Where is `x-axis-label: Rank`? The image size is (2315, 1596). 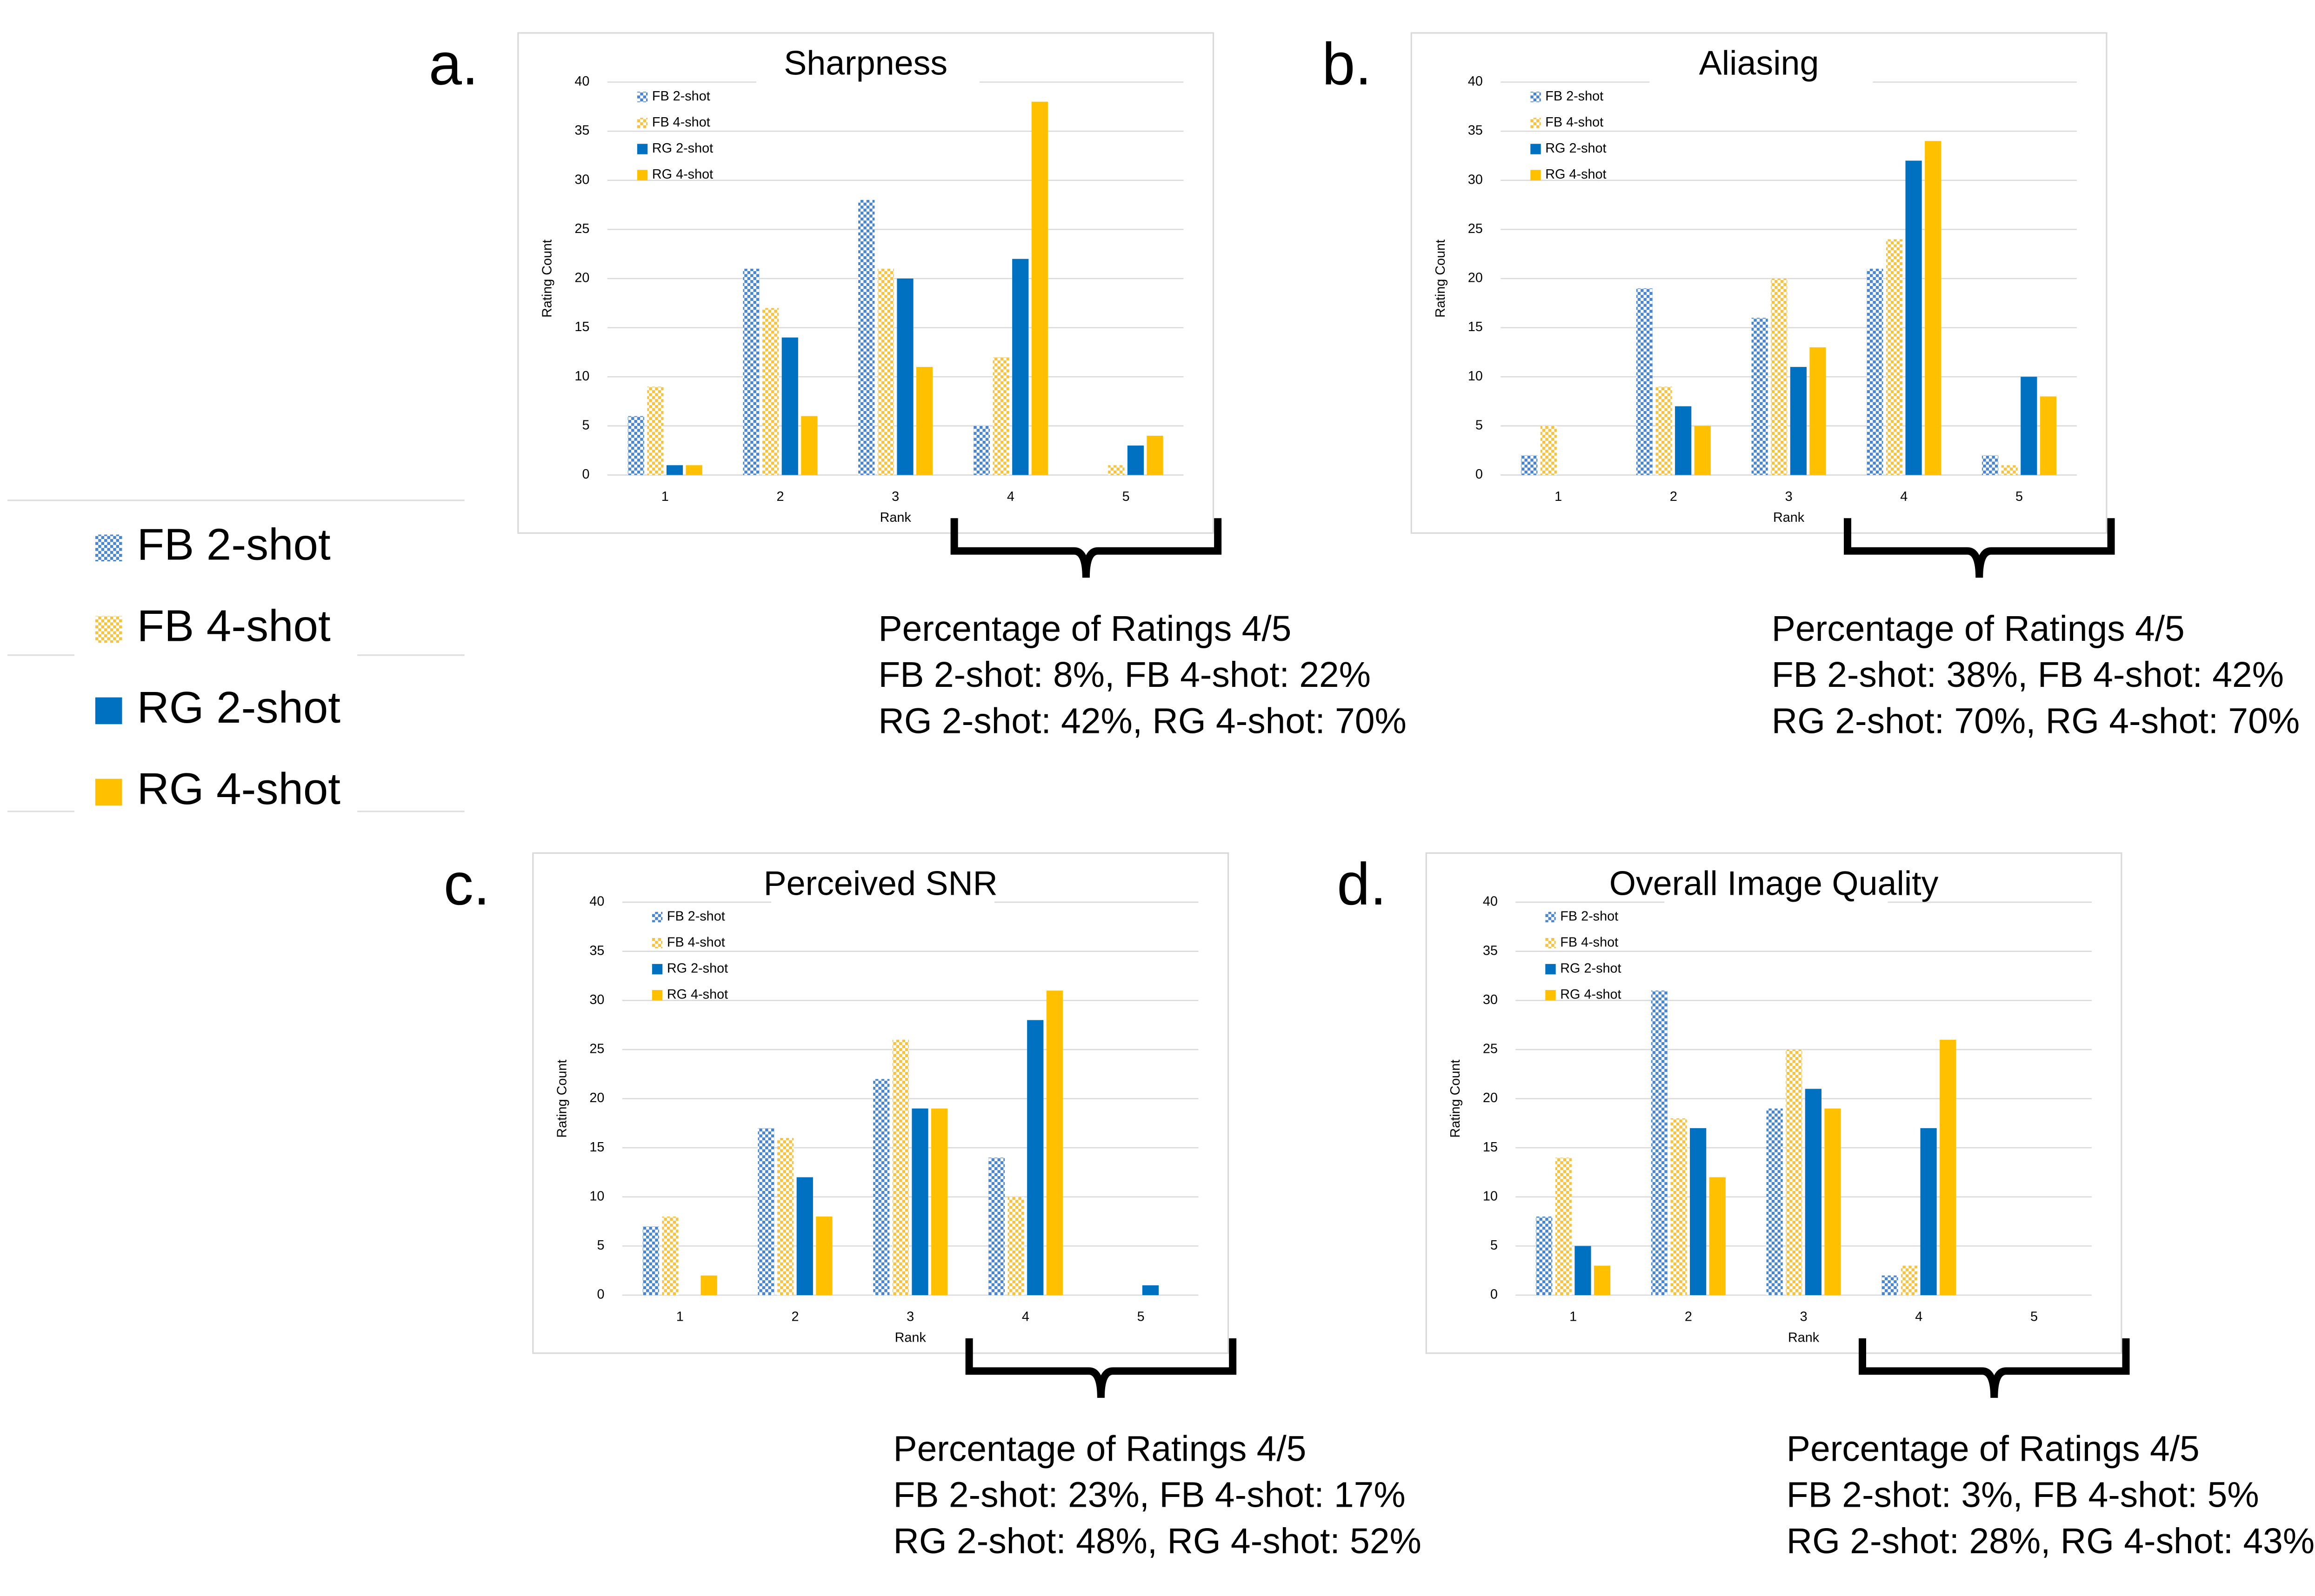
x-axis-label: Rank is located at coordinates (1804, 1338).